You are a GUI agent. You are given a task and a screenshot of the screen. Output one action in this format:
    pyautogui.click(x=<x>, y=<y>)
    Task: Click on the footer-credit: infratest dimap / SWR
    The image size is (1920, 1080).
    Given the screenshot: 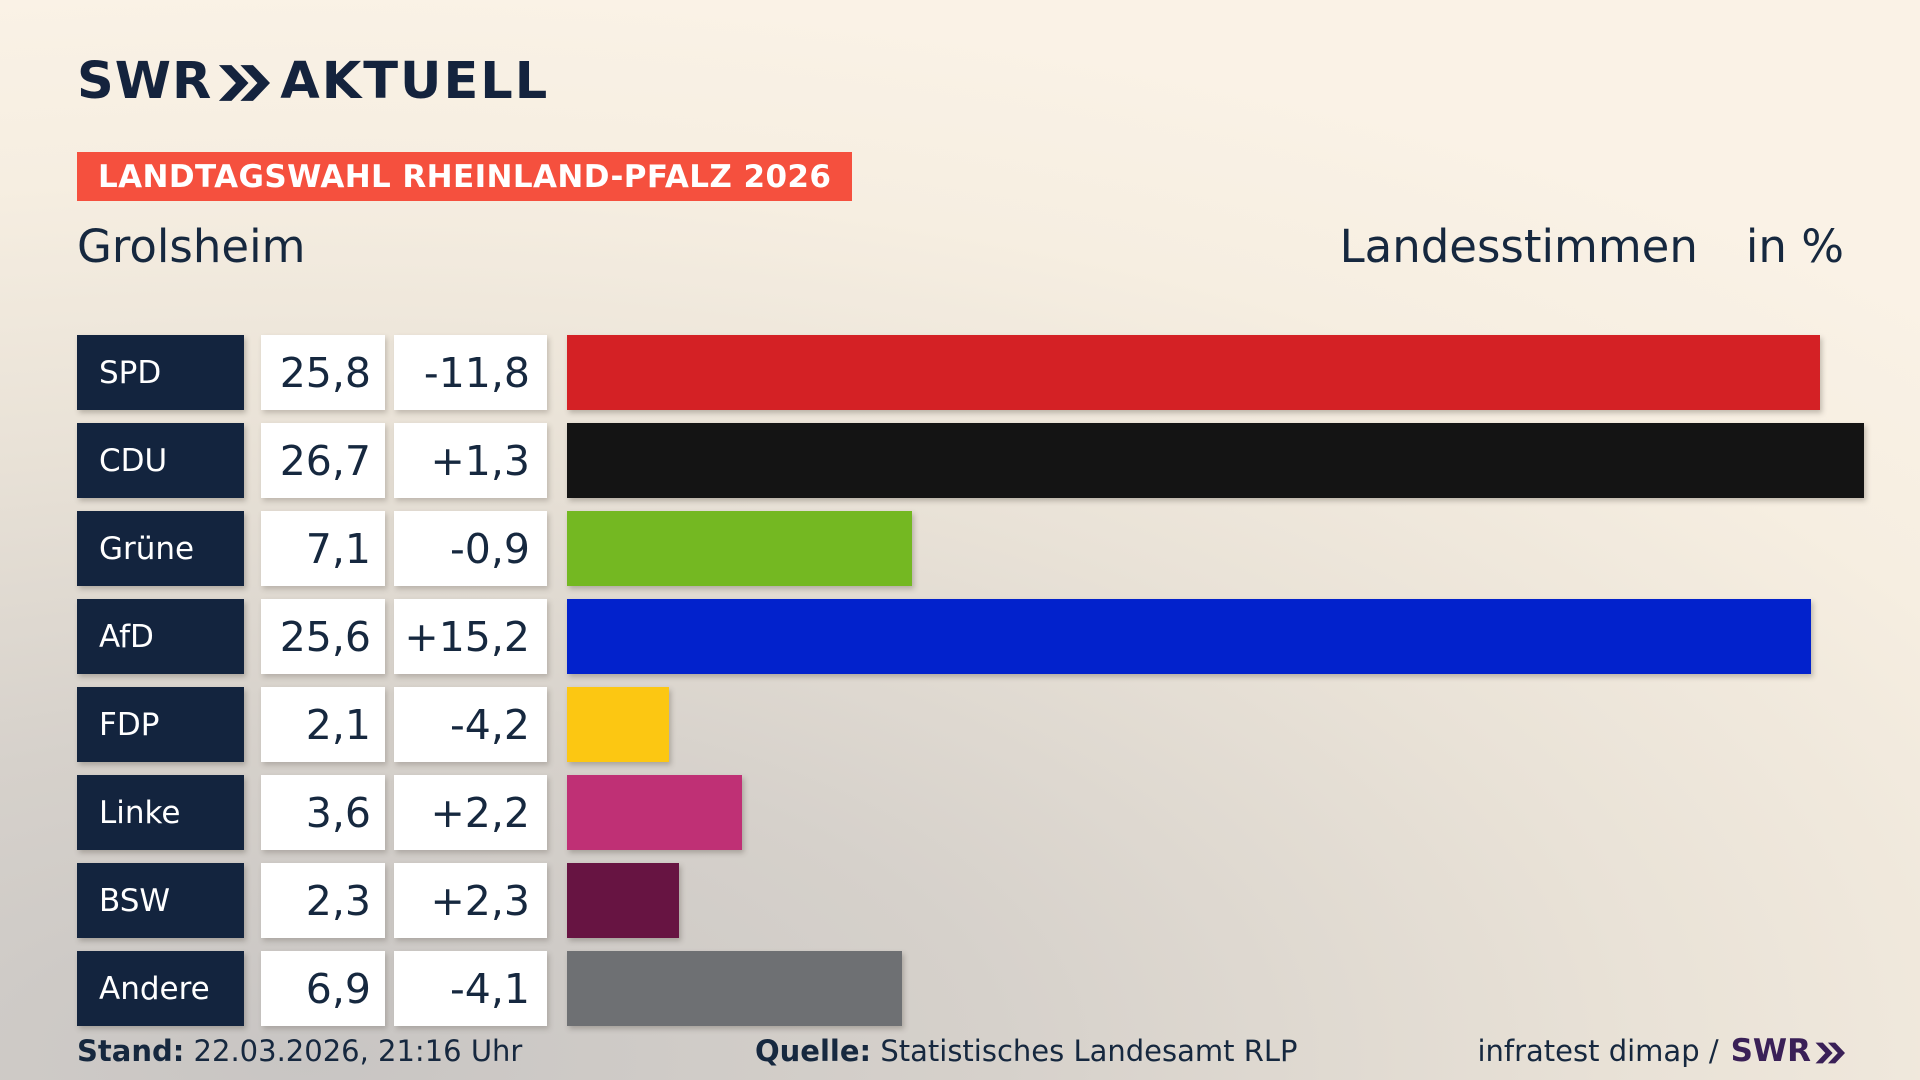 What is the action you would take?
    pyautogui.click(x=1661, y=1051)
    